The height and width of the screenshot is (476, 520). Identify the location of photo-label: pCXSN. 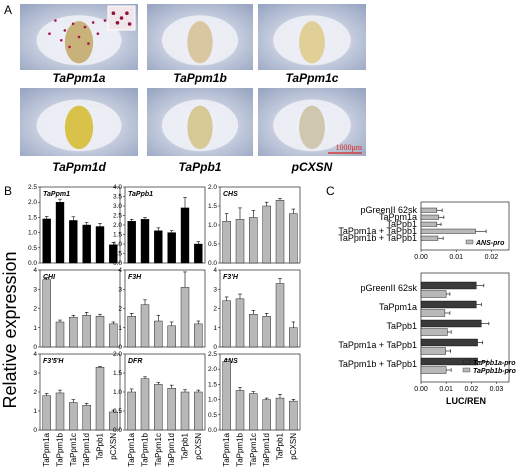
(312, 167).